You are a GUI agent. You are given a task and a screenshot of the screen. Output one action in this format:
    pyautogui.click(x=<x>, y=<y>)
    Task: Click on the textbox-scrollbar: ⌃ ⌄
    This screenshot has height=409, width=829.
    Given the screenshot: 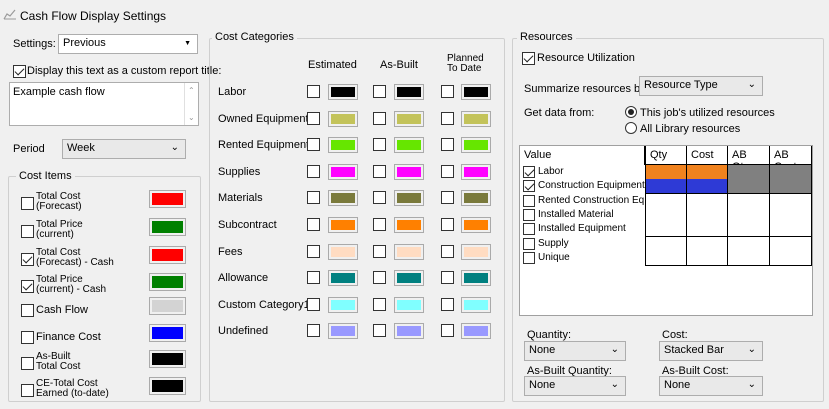 What is the action you would take?
    pyautogui.click(x=191, y=104)
    